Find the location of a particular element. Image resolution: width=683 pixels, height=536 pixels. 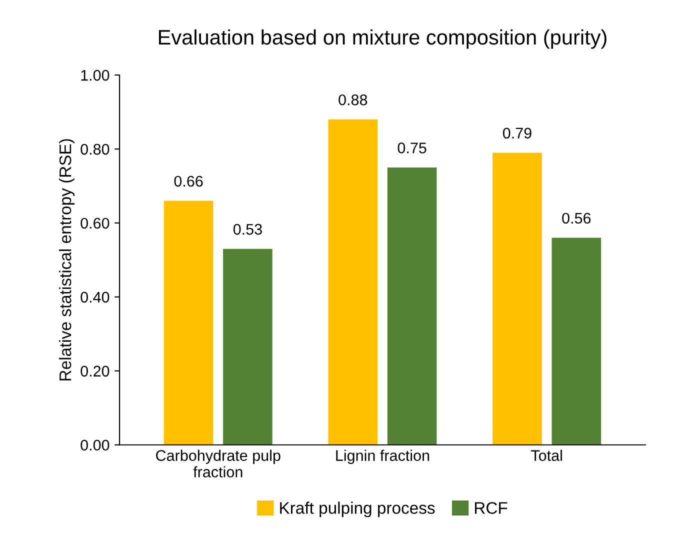

chart-title: Evaluation based on mixture composition (purity) is located at coordinates (382, 39).